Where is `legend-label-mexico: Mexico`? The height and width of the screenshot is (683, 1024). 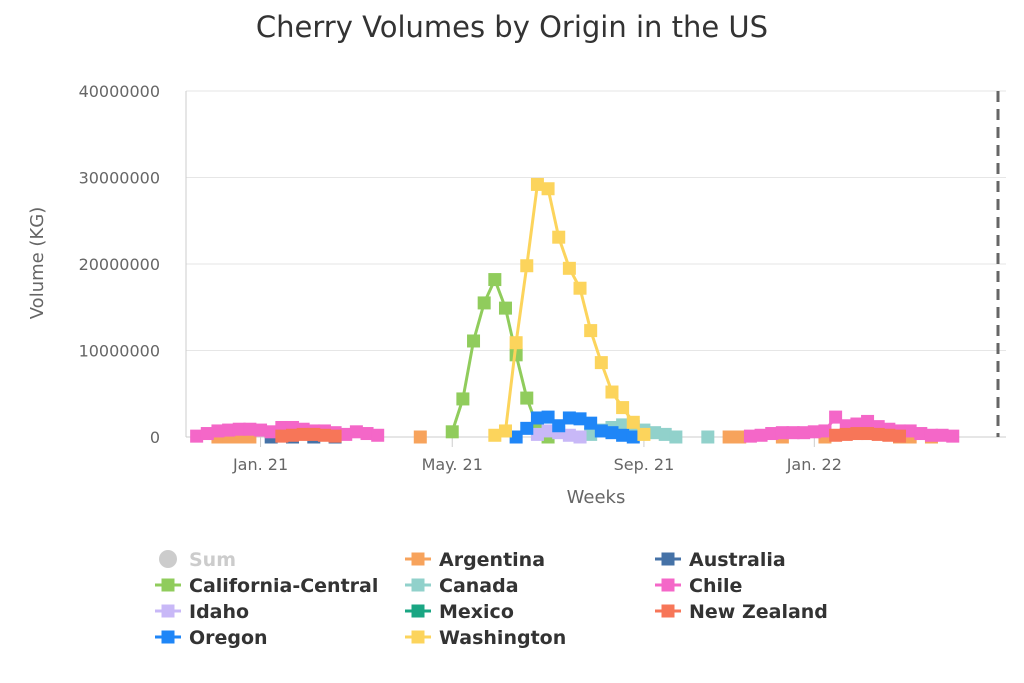 legend-label-mexico: Mexico is located at coordinates (476, 612).